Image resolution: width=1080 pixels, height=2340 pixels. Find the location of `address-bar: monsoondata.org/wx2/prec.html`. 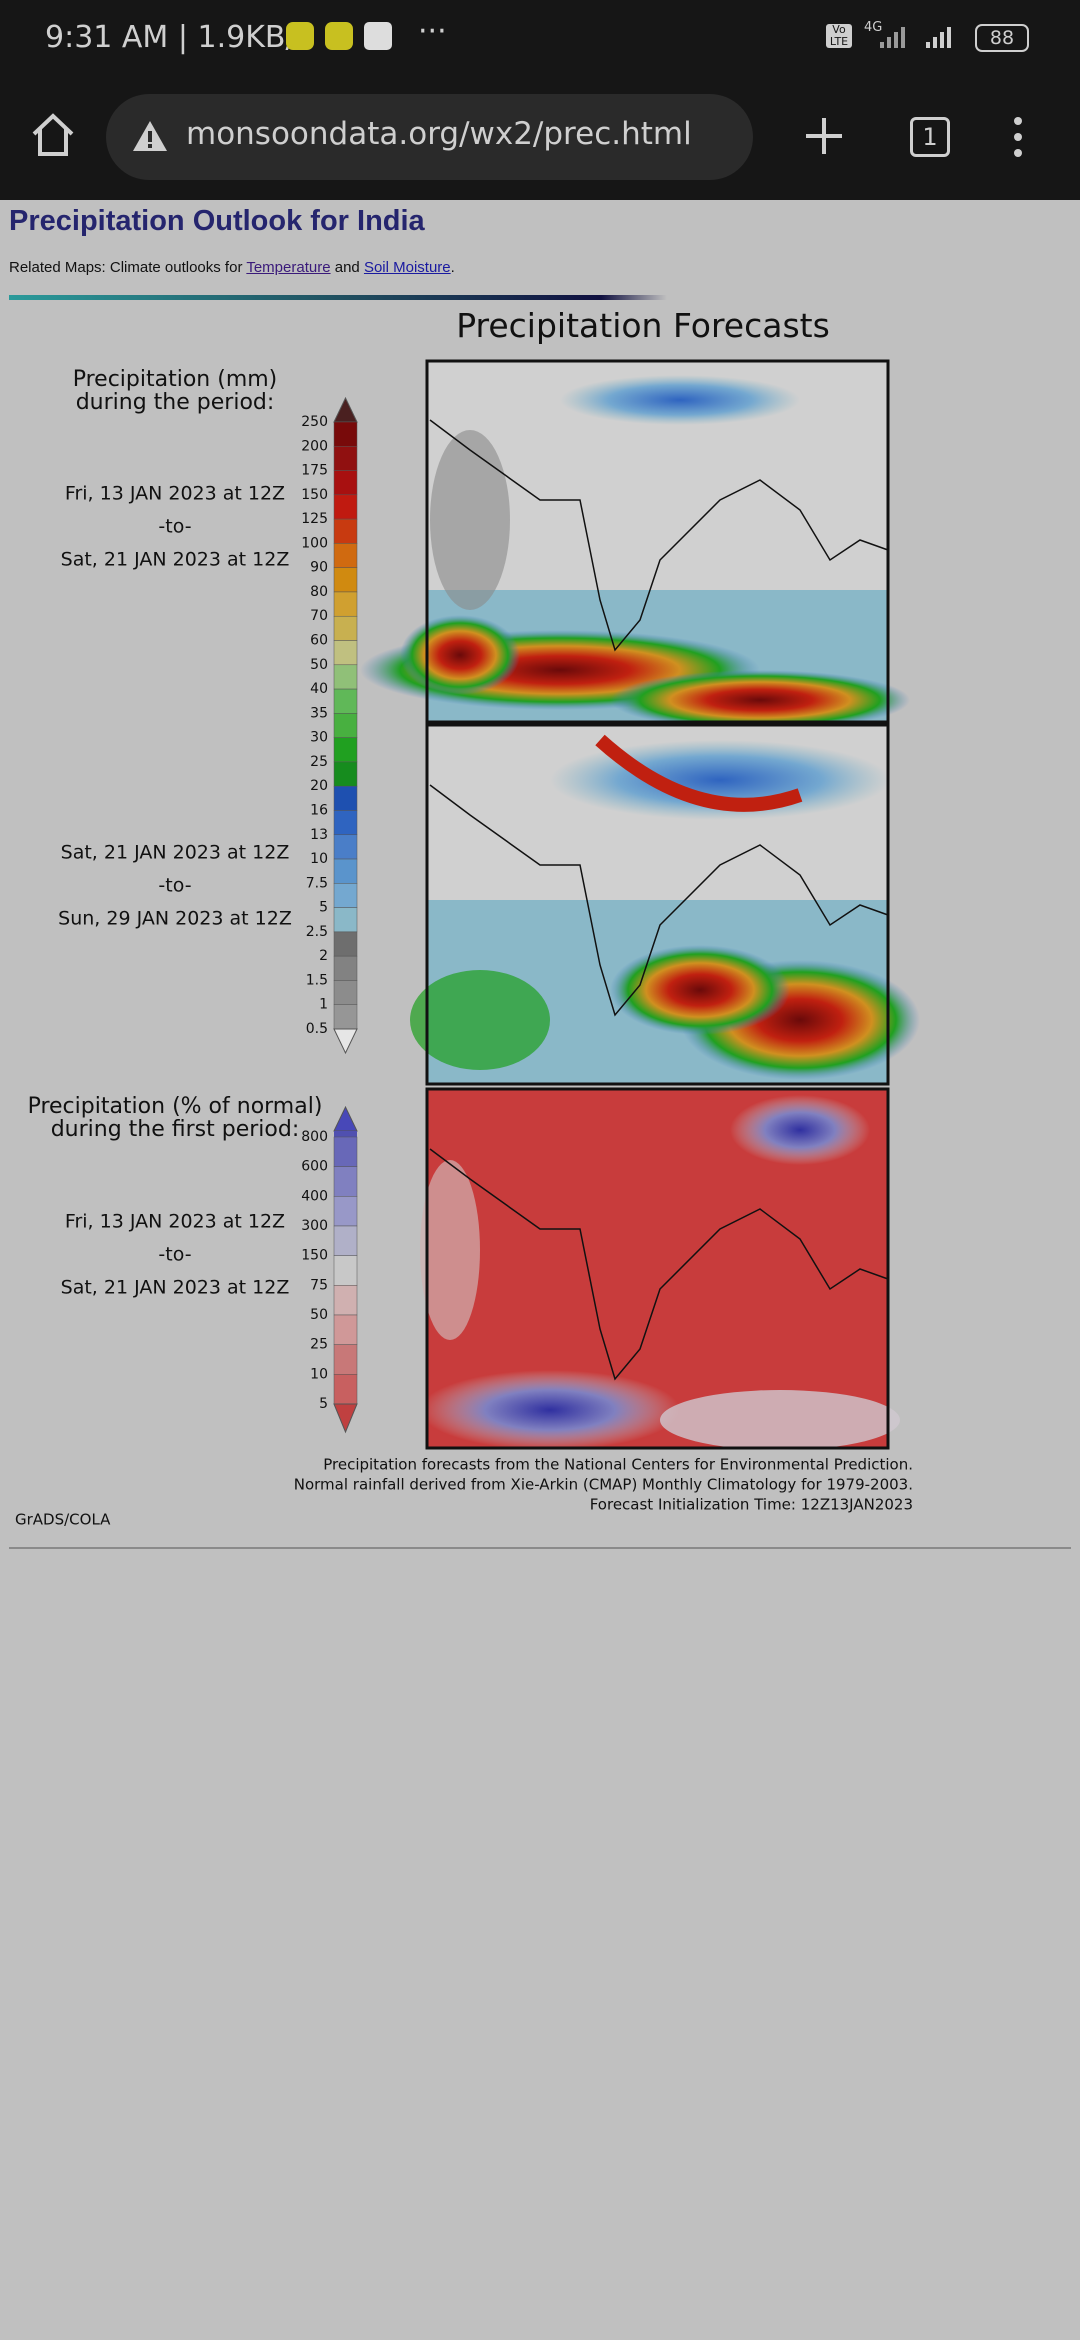

address-bar: monsoondata.org/wx2/prec.html is located at coordinates (429, 137).